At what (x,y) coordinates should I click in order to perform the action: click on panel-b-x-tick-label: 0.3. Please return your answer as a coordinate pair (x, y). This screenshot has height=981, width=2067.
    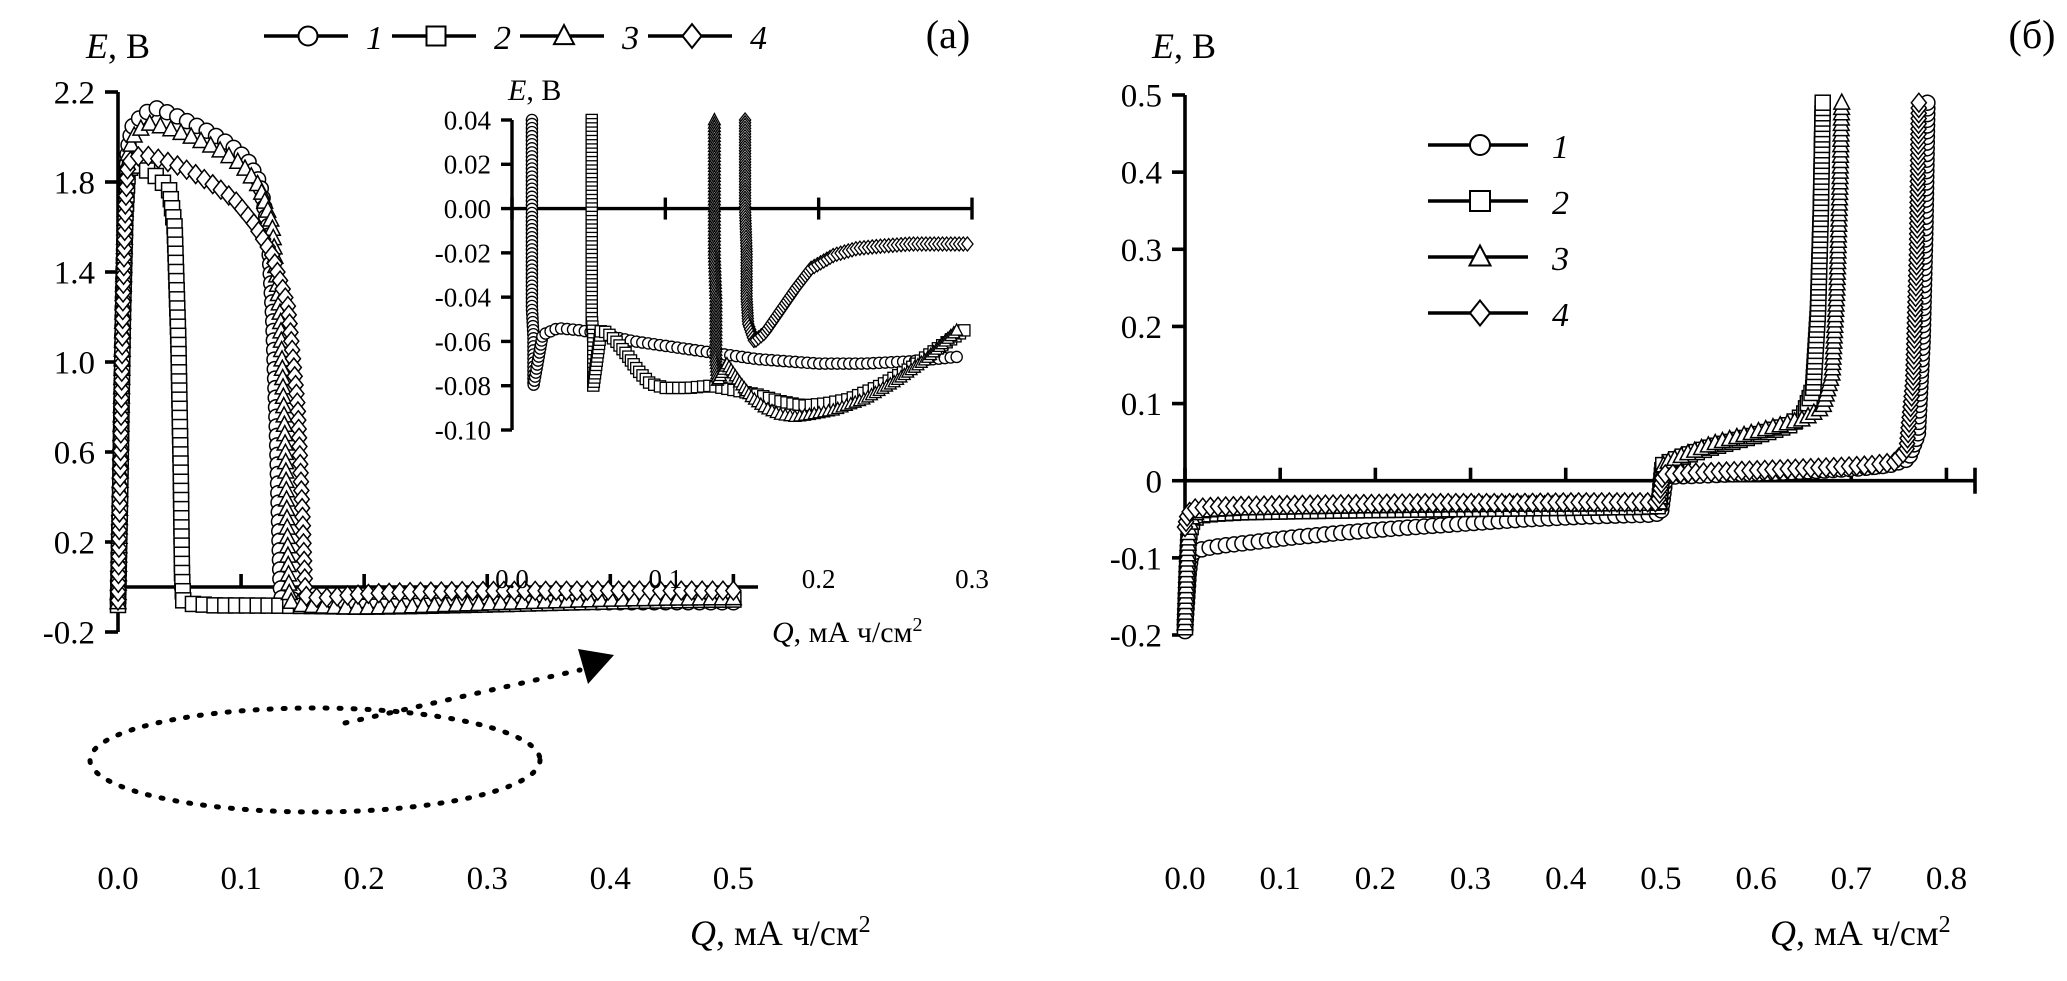
    Looking at the image, I should click on (1470, 879).